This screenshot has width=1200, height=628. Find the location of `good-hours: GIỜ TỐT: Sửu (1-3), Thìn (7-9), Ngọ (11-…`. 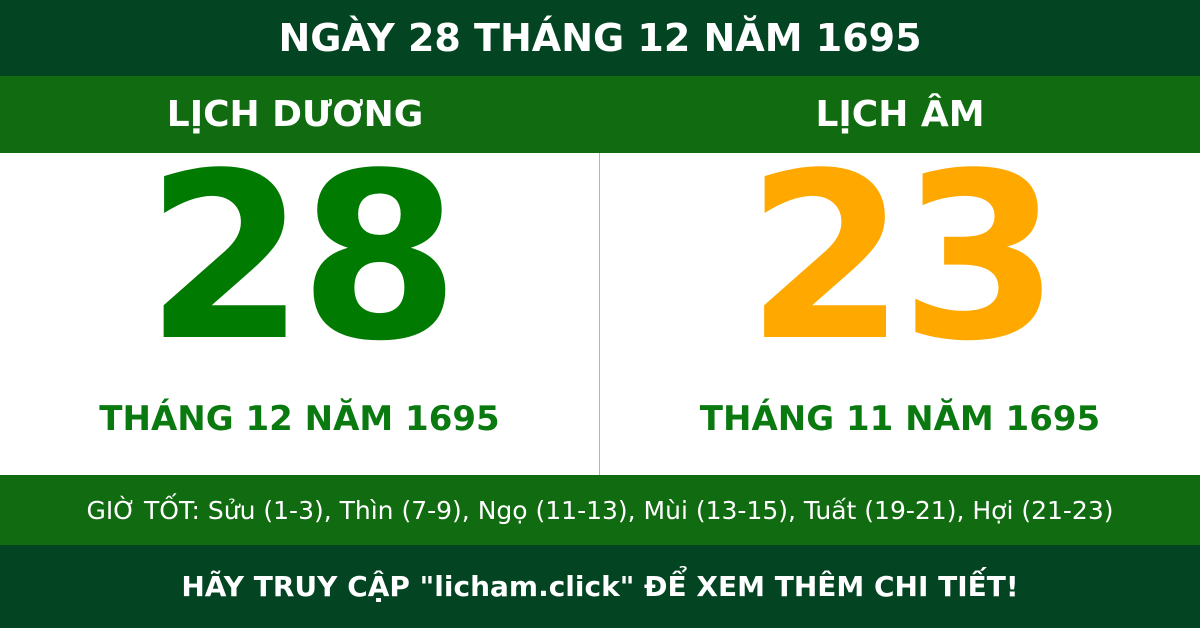

good-hours: GIỜ TỐT: Sửu (1-3), Thìn (7-9), Ngọ (11-… is located at coordinates (600, 510).